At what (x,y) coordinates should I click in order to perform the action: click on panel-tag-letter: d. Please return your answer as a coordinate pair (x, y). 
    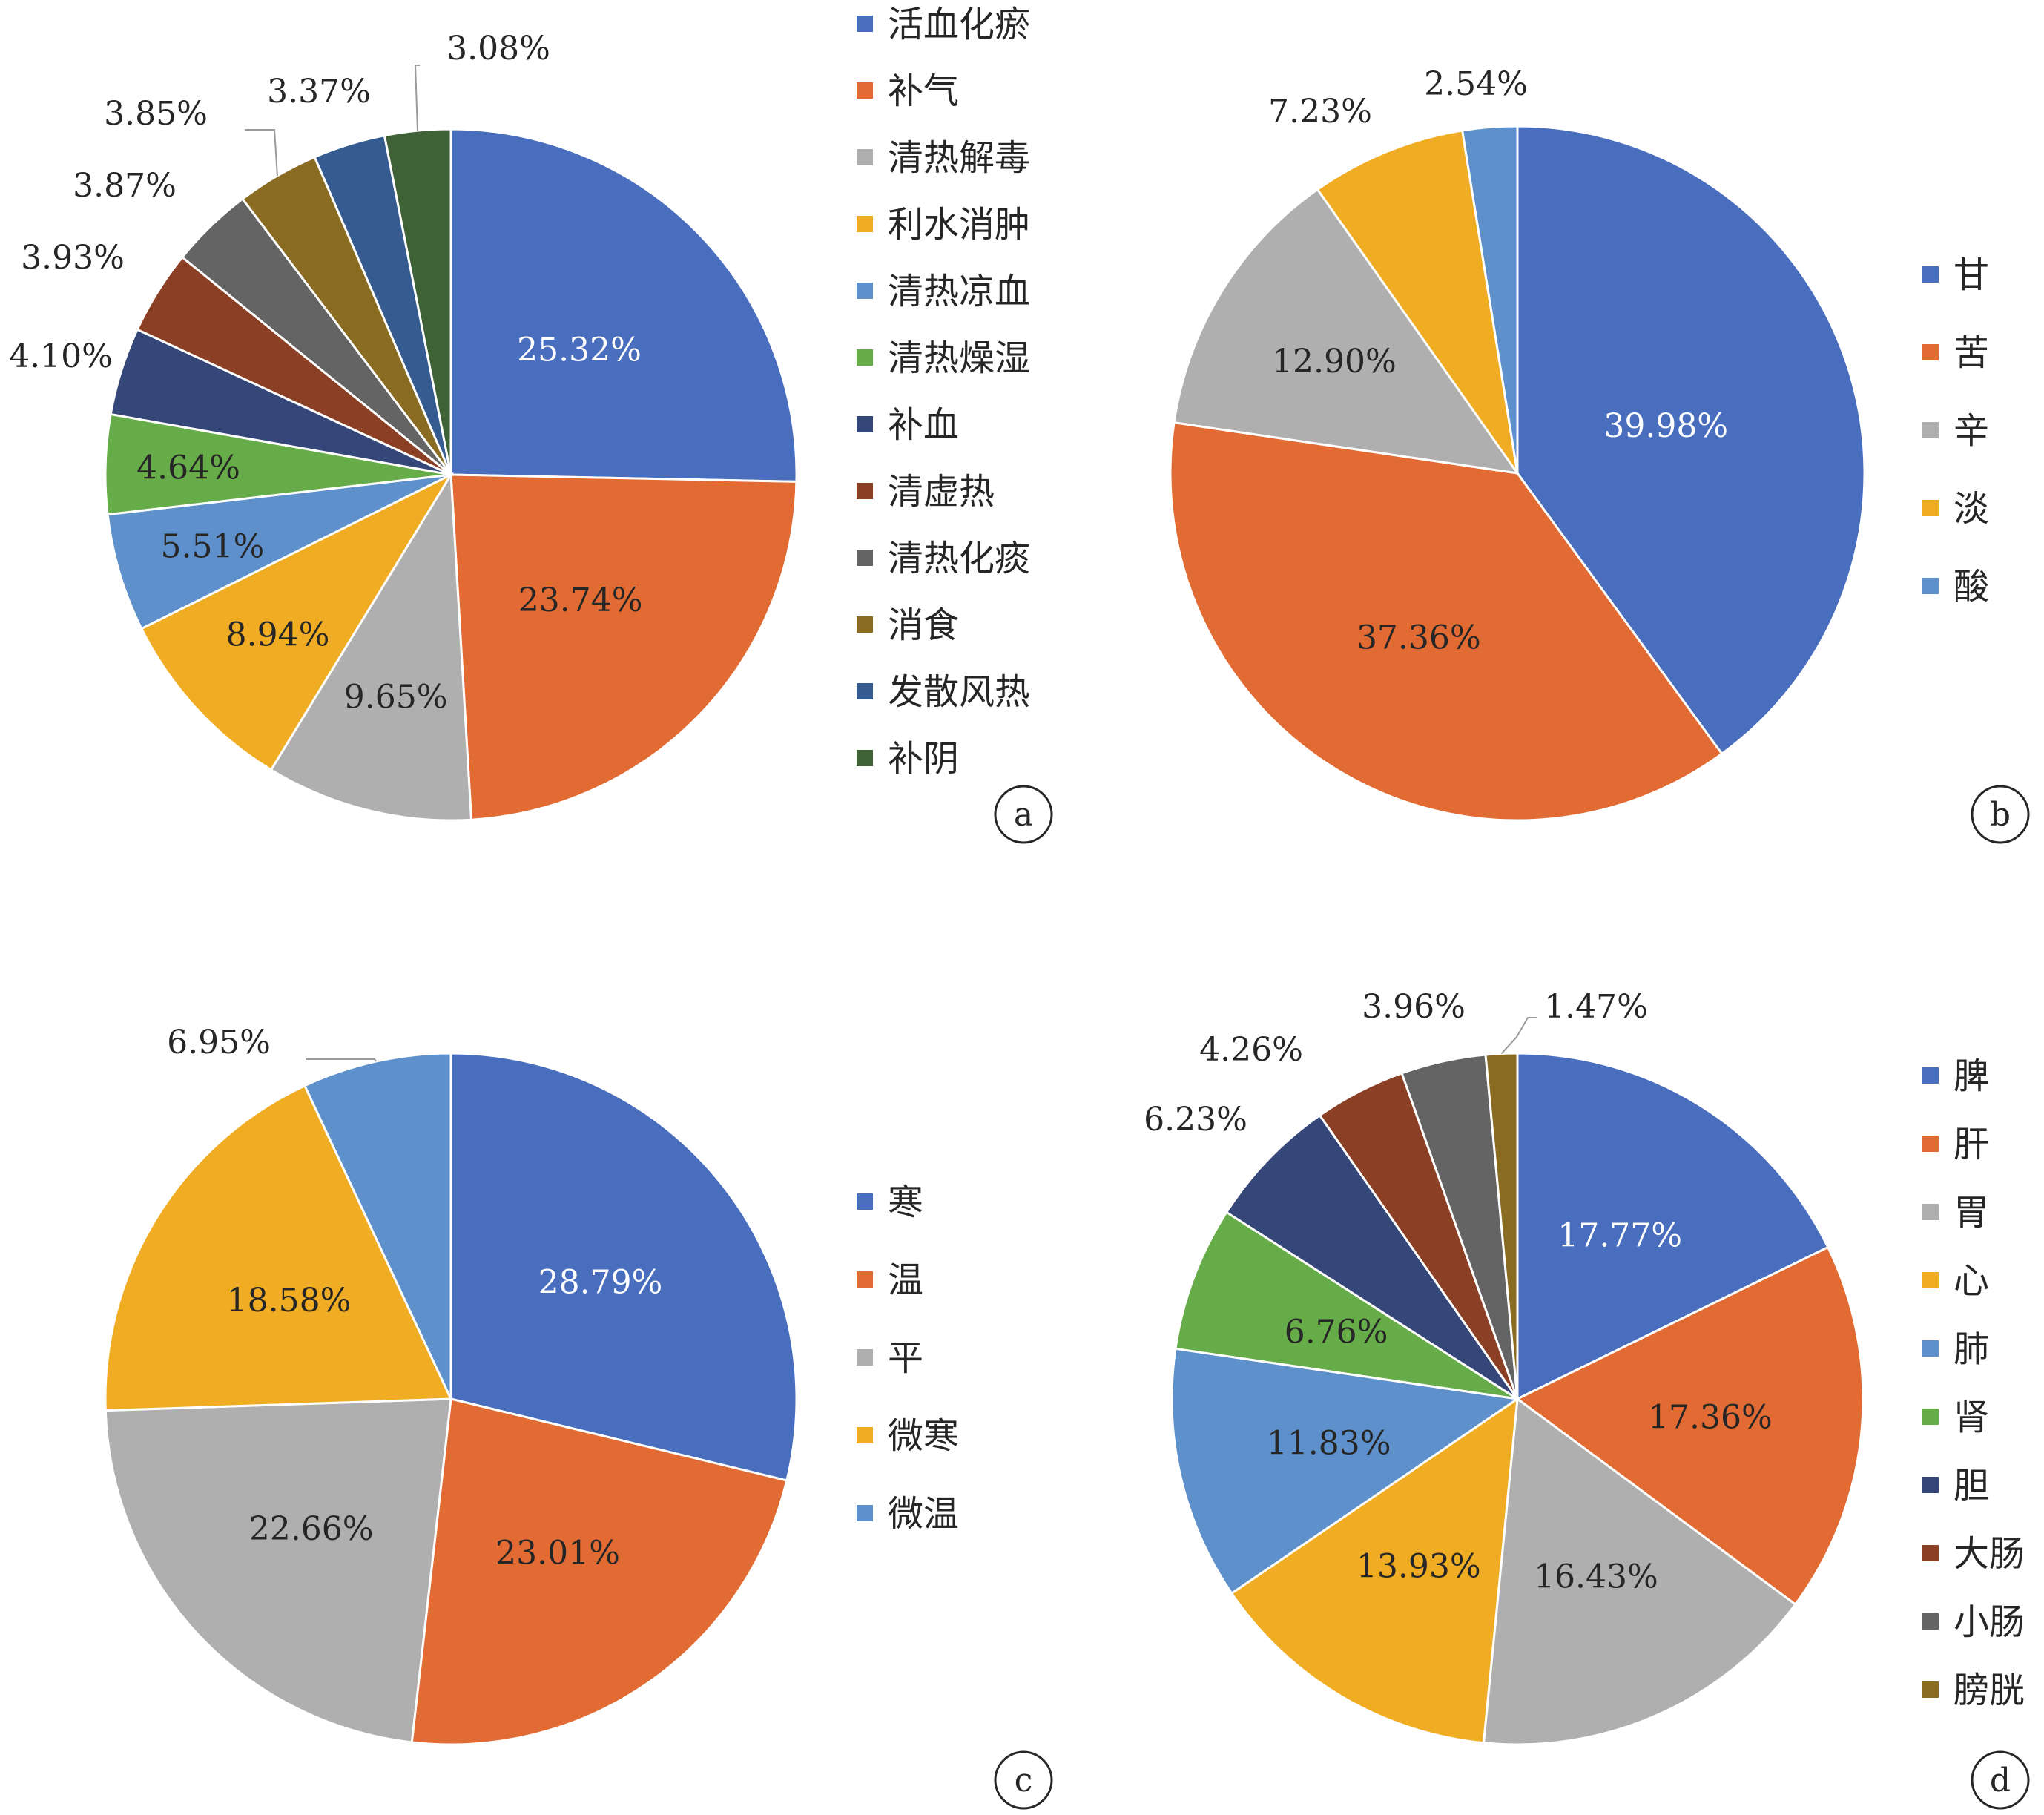
    Looking at the image, I should click on (2001, 1780).